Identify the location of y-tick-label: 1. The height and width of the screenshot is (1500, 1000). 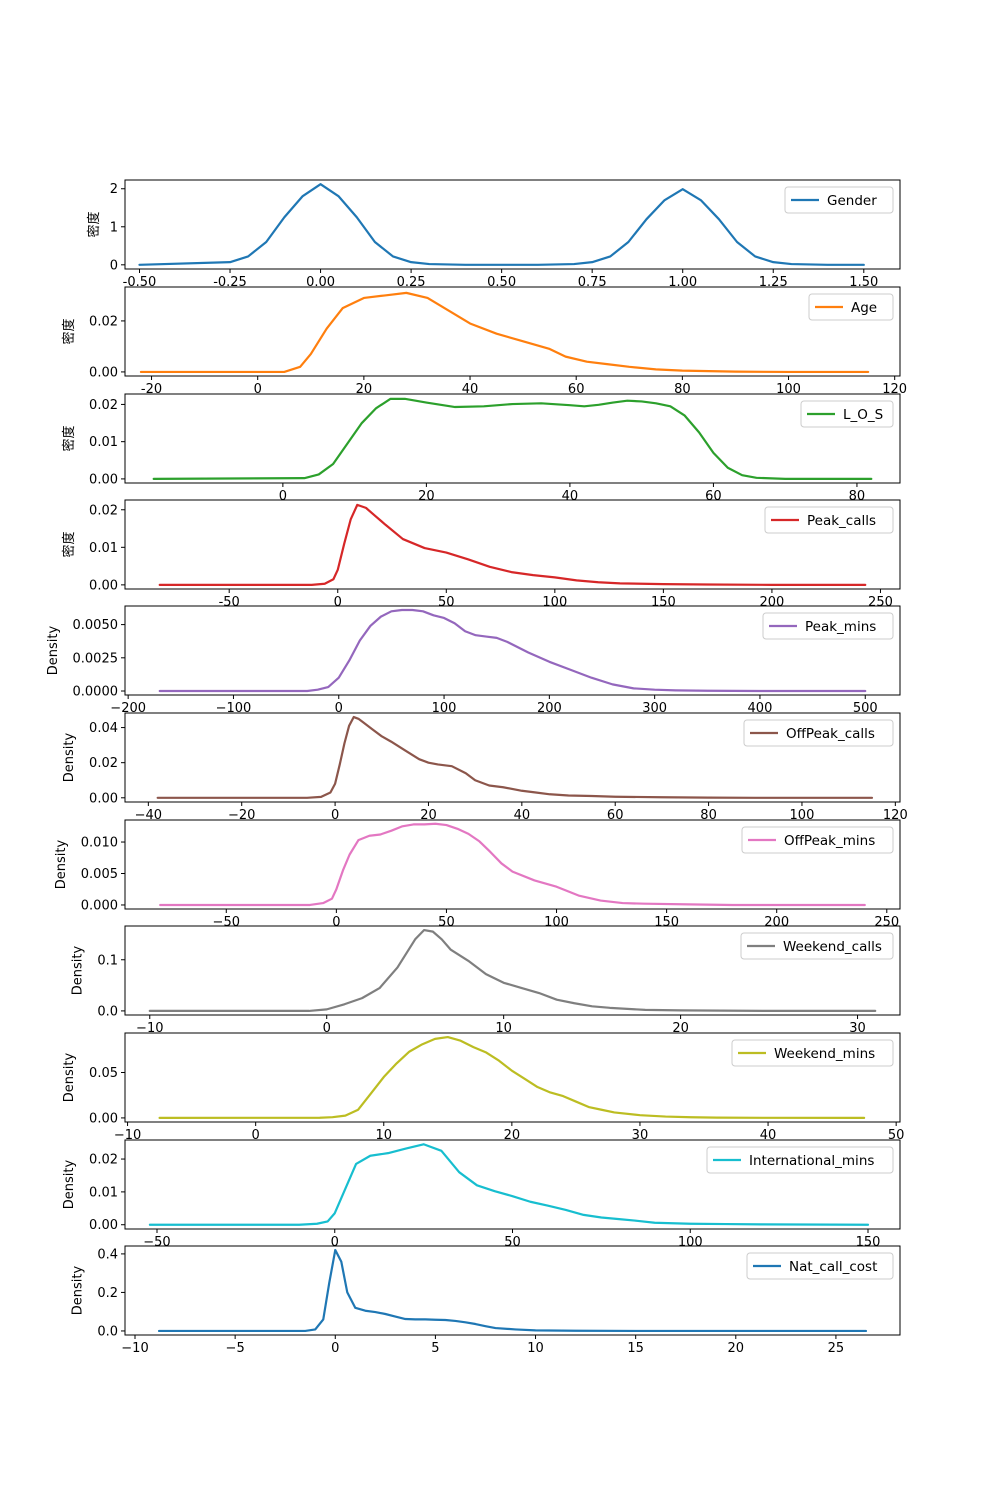
(114, 227).